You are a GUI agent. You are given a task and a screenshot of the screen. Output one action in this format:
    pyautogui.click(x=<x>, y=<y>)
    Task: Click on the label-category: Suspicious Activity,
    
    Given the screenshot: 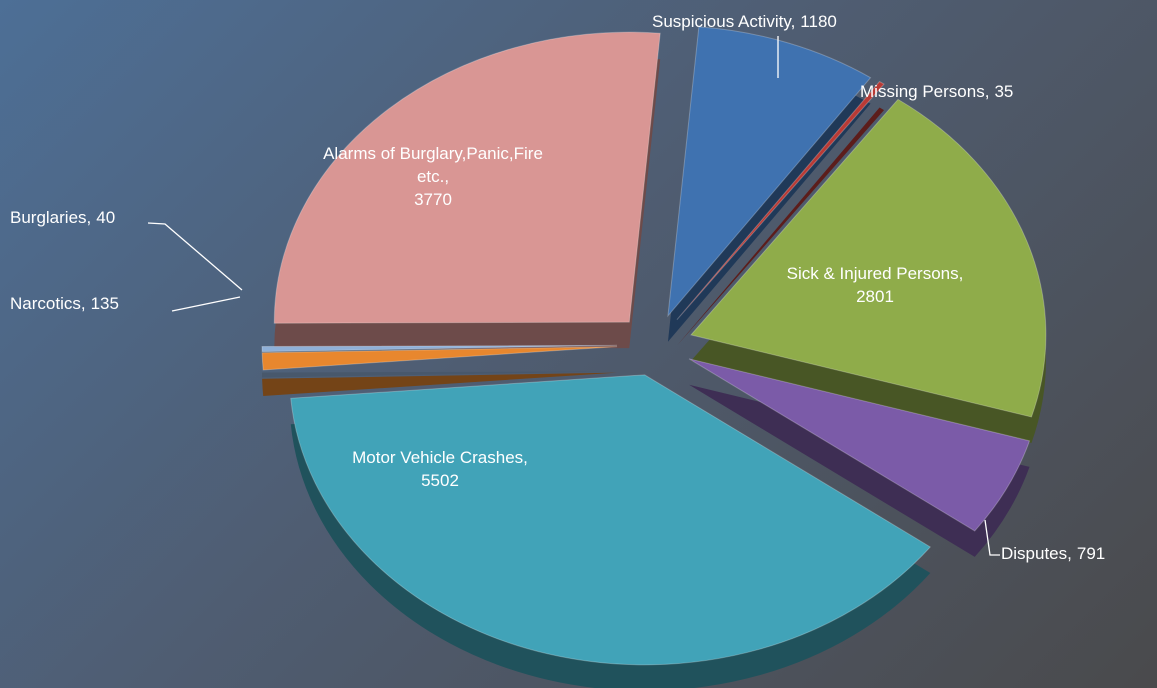 What is the action you would take?
    pyautogui.click(x=724, y=21)
    